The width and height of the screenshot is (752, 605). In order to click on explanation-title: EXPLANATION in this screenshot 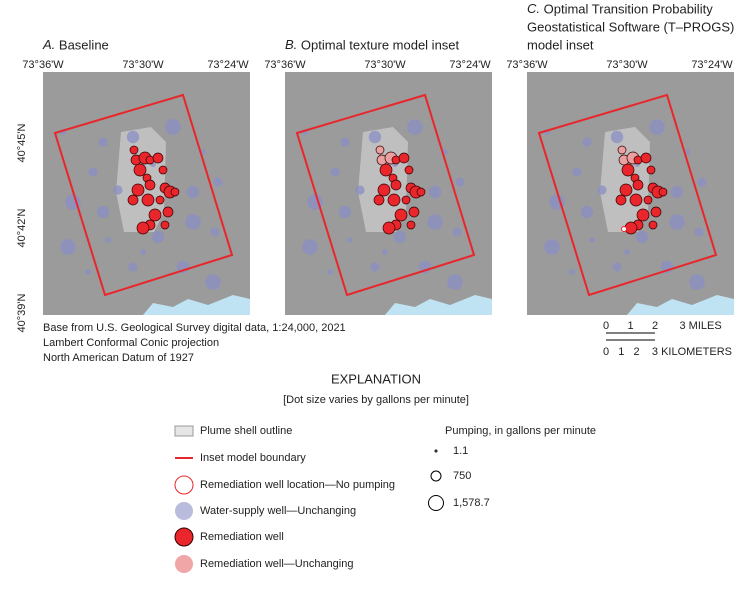, I will do `click(376, 378)`.